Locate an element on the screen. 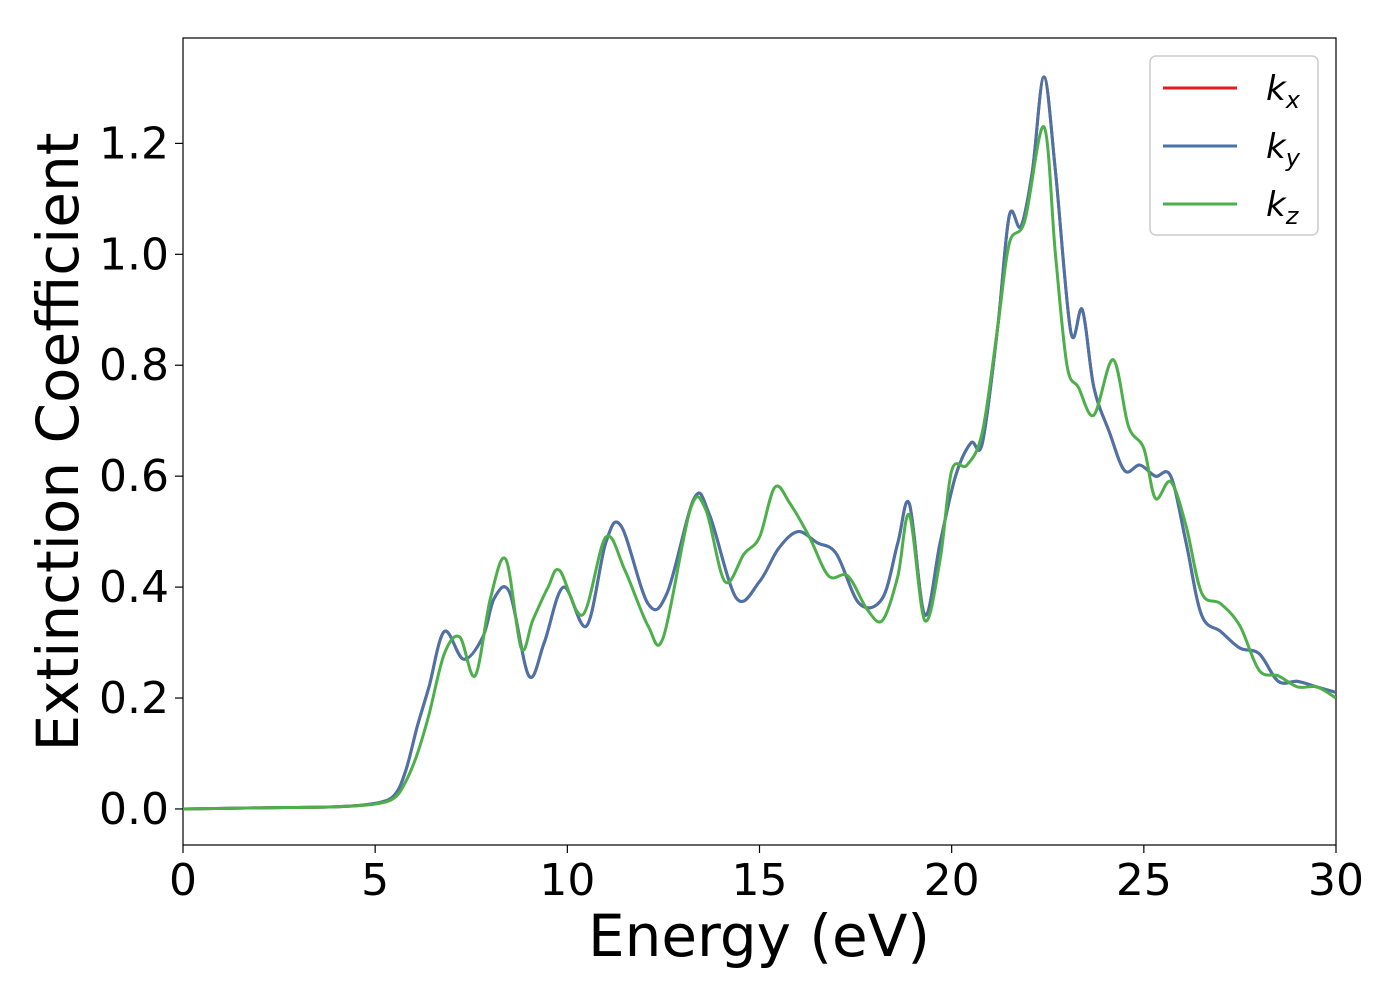 The height and width of the screenshot is (1000, 1400). x-axis-ticks: 0 5 10 15 20 25 30 is located at coordinates (766, 875).